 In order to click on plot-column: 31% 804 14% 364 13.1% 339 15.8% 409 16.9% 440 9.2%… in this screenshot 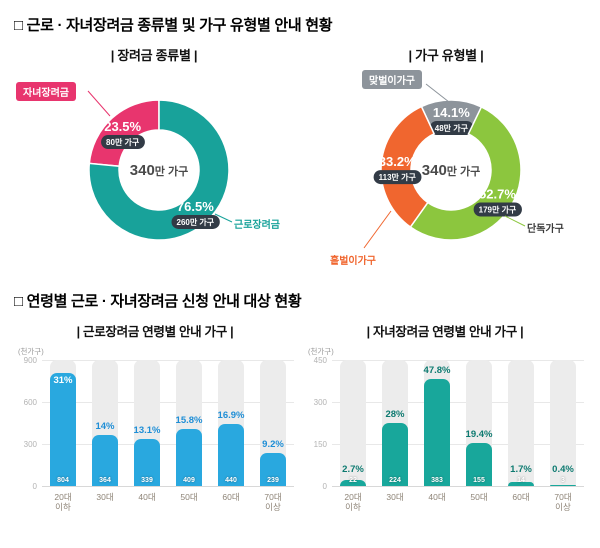, I will do `click(168, 436)`.